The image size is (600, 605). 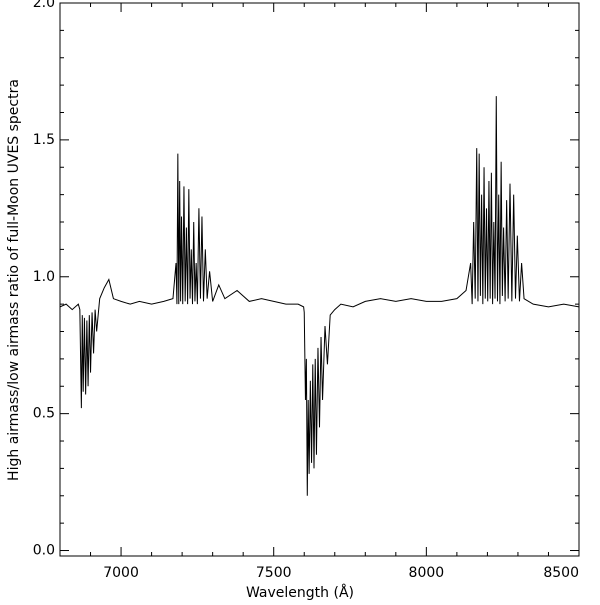 I want to click on y-tick-label: 1.0, so click(x=44, y=277).